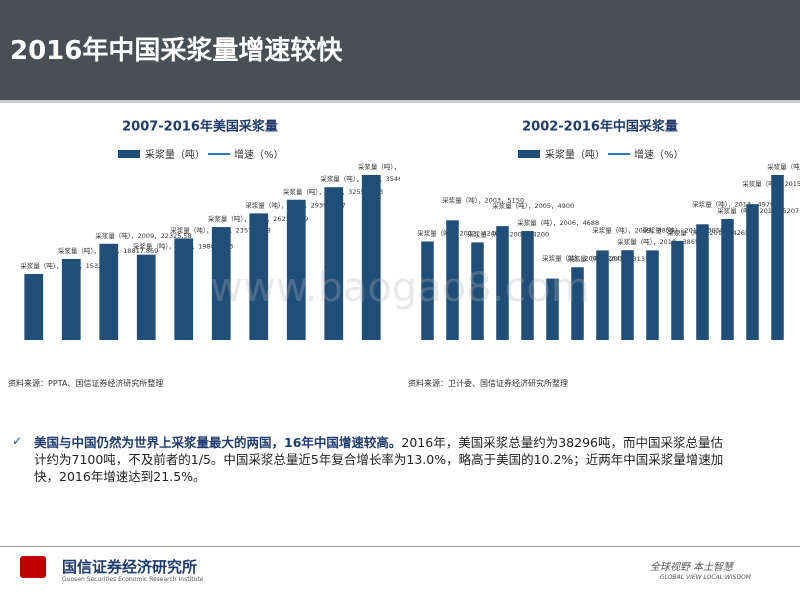  What do you see at coordinates (379, 166) in the screenshot?
I see `data-label: 采浆量（吨），2016，38296.834` at bounding box center [379, 166].